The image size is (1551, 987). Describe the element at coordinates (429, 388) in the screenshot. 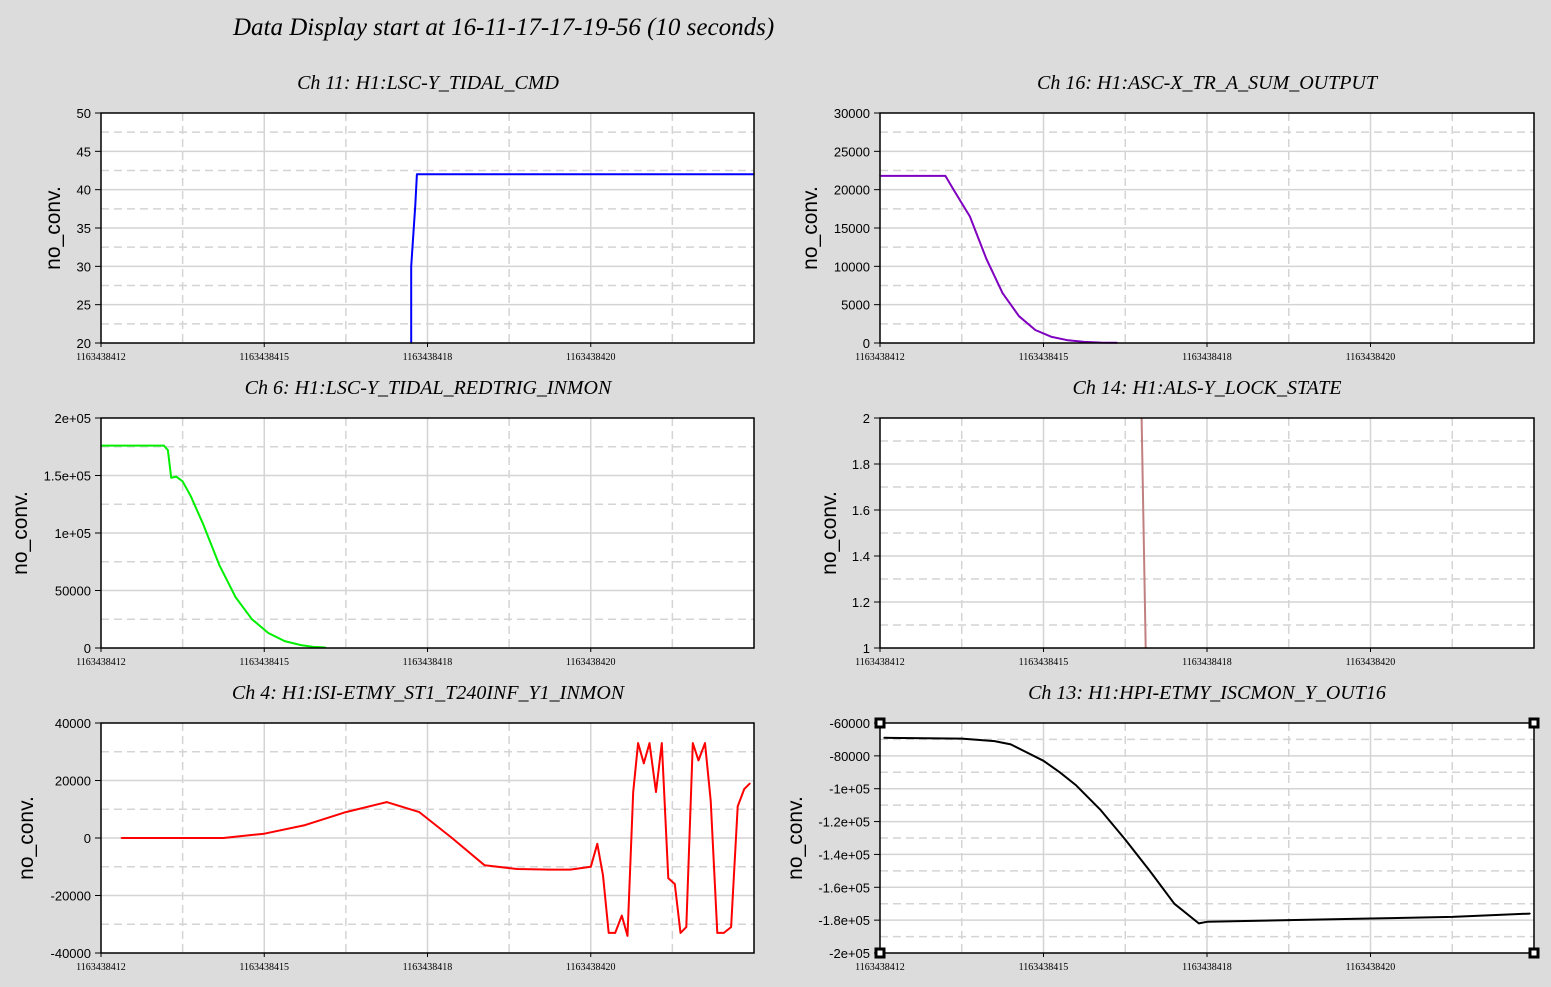

I see `plot-title: Ch 6: H1:LSC-Y_TIDAL_REDTRIG_INMON` at that location.